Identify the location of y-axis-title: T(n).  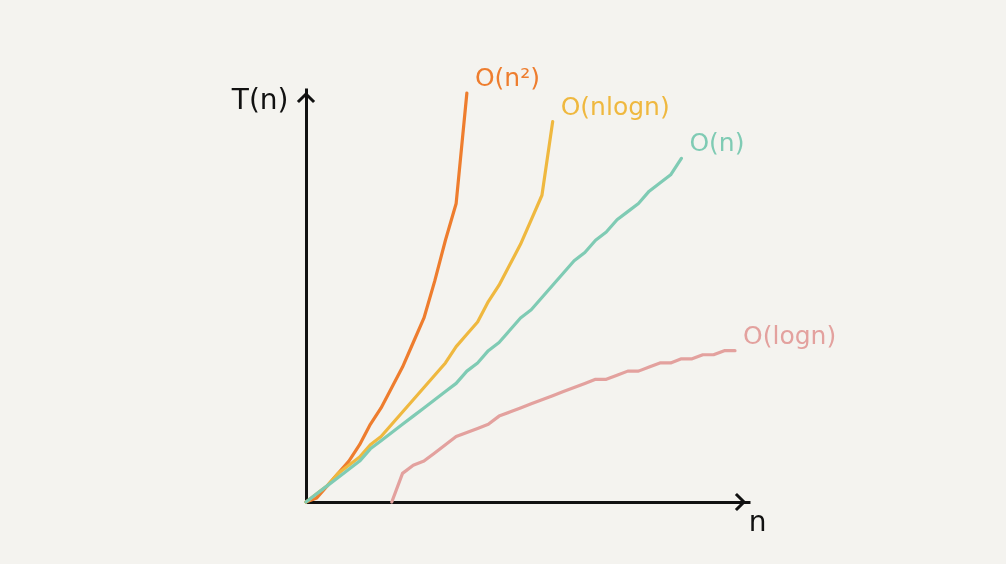
(259, 99).